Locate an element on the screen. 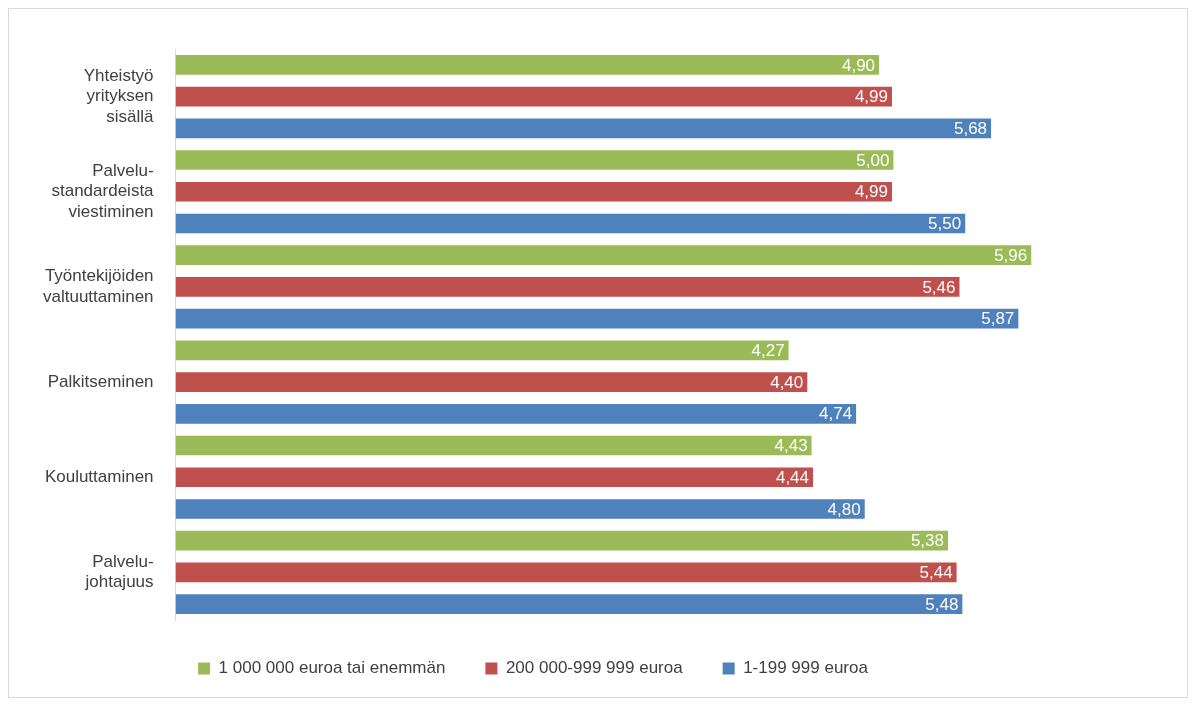 The width and height of the screenshot is (1197, 707). y-tick-label: Palvelu-johtajuus is located at coordinates (119, 571).